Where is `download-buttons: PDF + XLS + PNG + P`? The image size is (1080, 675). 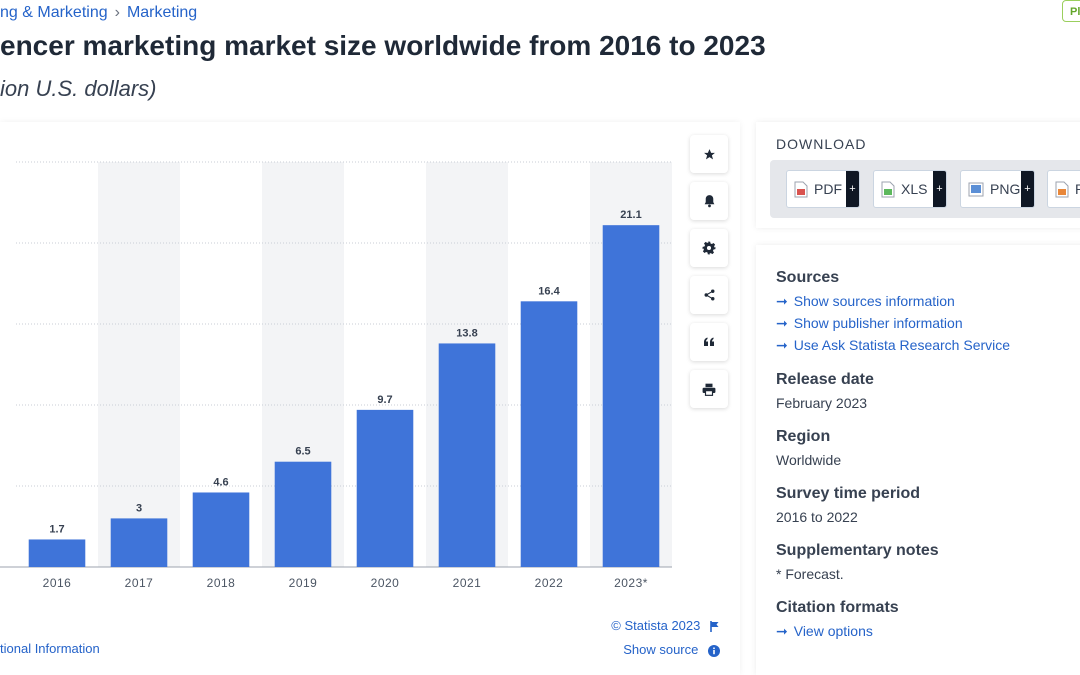
download-buttons: PDF + XLS + PNG + P is located at coordinates (925, 189).